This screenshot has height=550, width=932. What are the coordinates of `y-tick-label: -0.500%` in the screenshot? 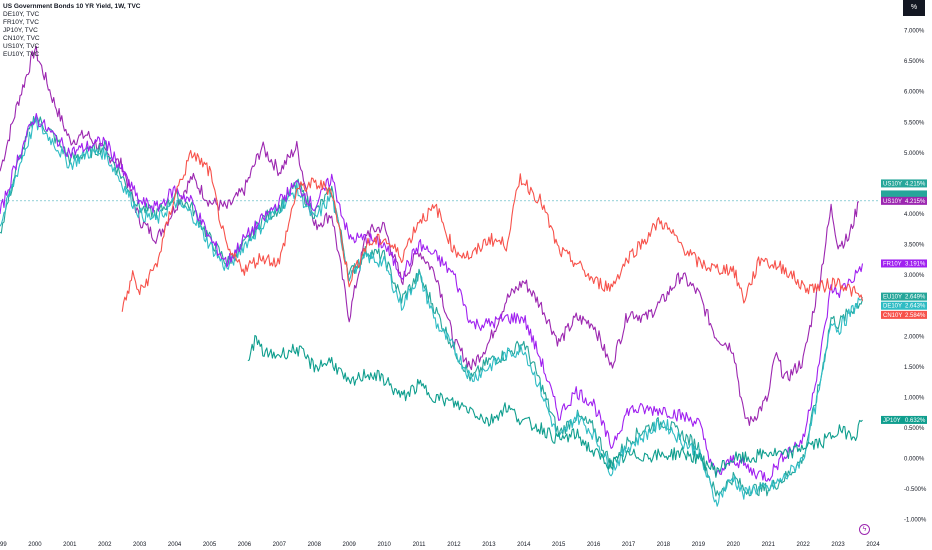 It's located at (915, 490).